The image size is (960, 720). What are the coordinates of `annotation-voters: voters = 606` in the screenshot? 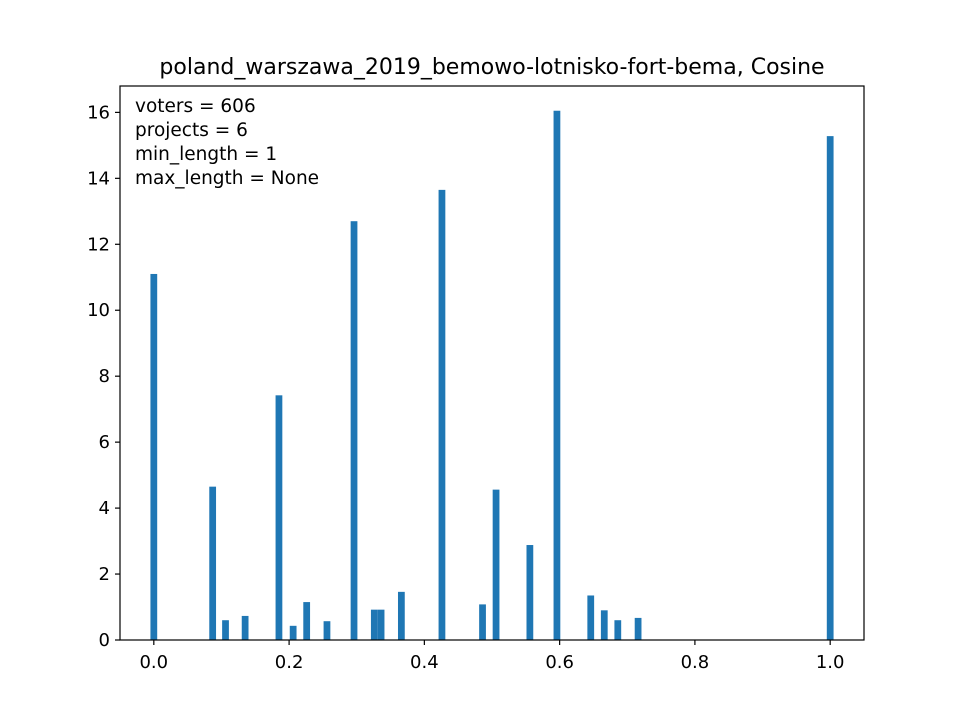 It's located at (195, 106).